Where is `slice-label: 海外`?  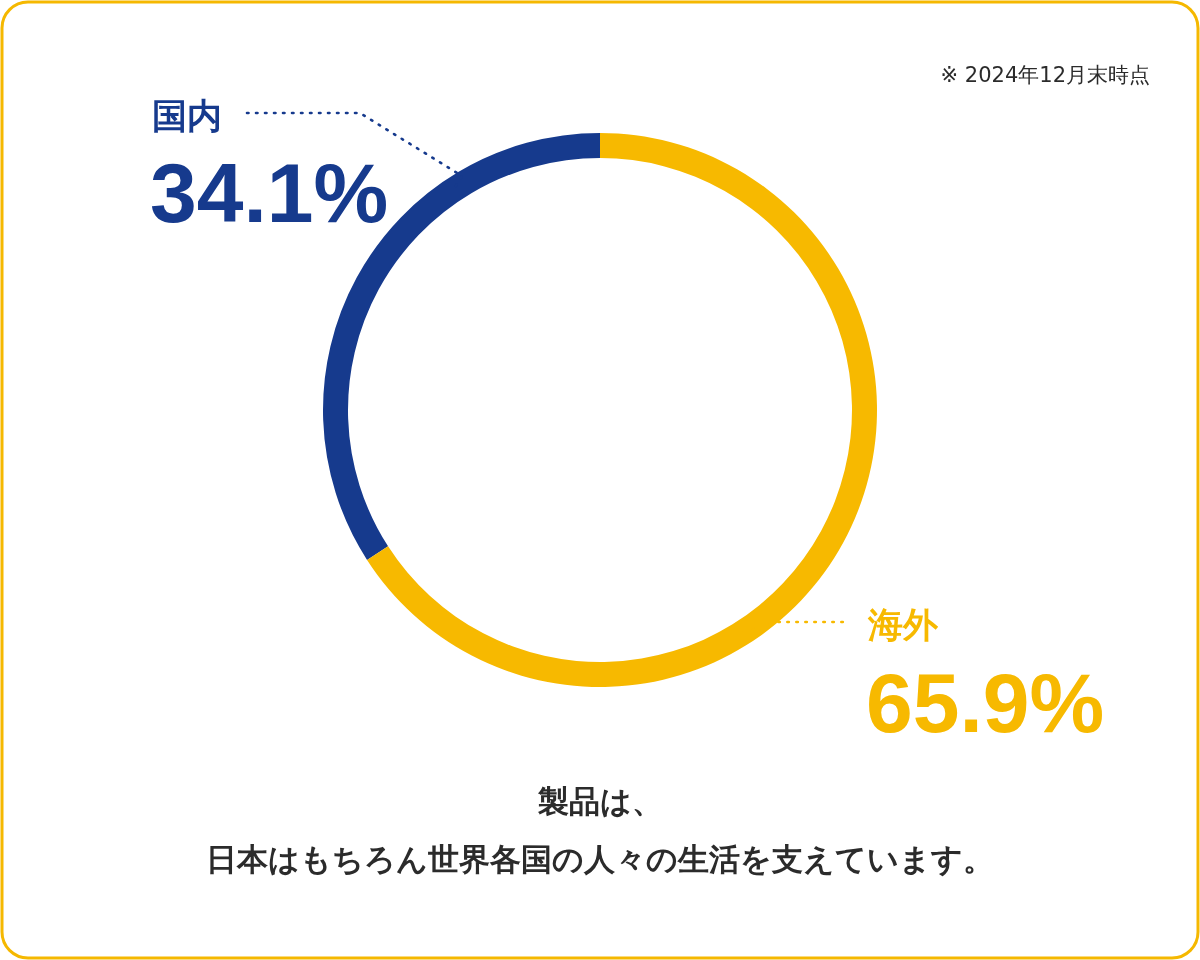
slice-label: 海外 is located at coordinates (903, 625).